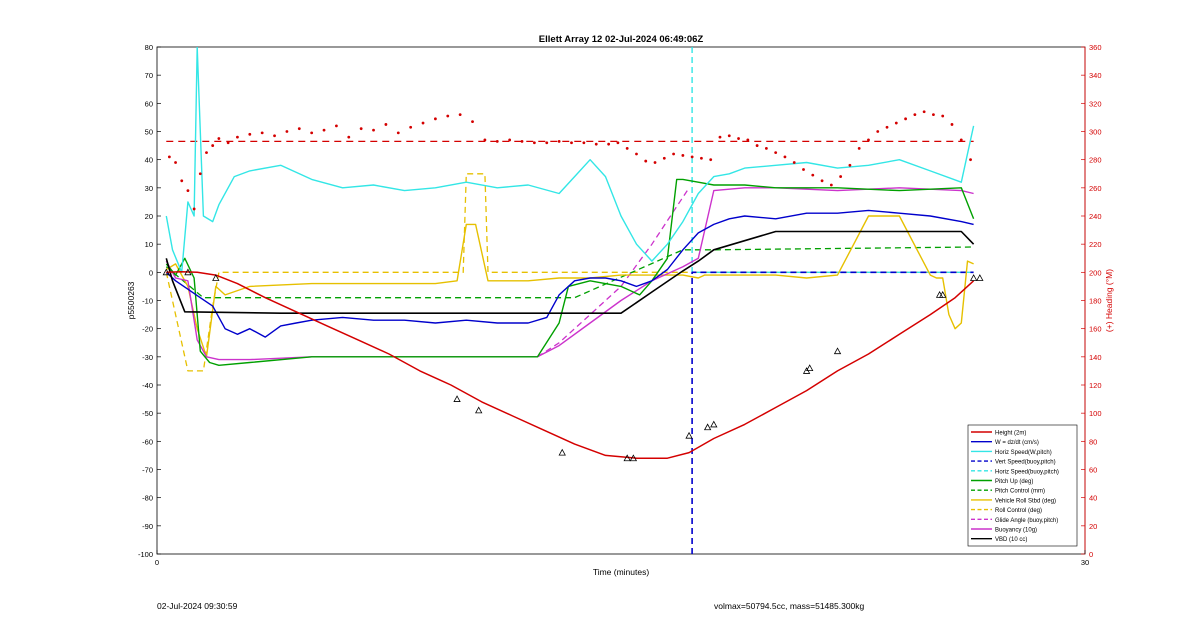  Describe the element at coordinates (1025, 501) in the screenshot. I see `legend-label: Vehicle Roll Stbd (deg)` at that location.